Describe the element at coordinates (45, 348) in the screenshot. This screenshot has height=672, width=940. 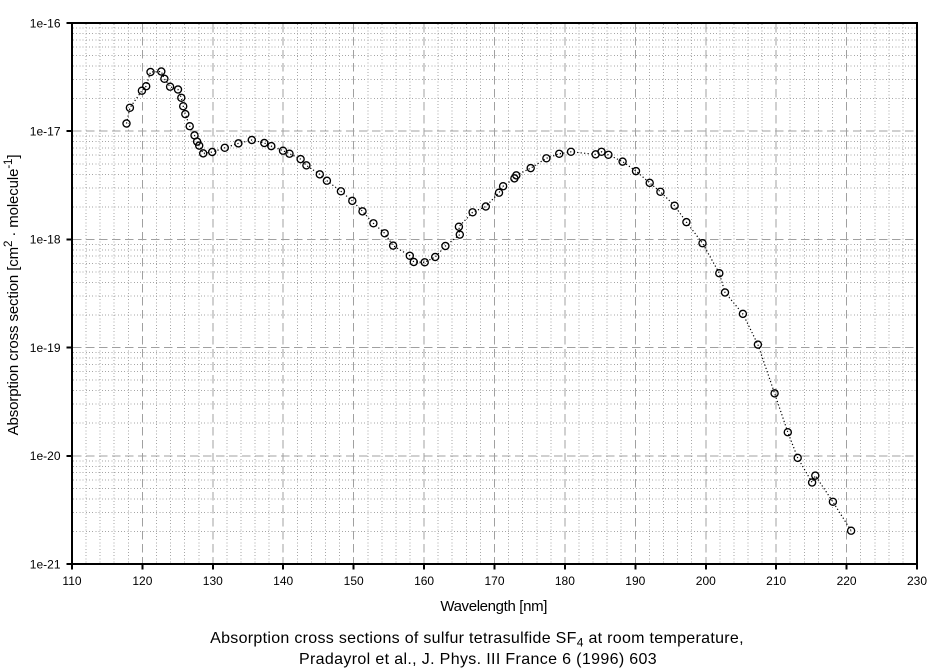
I see `svg-text: 1e-19` at that location.